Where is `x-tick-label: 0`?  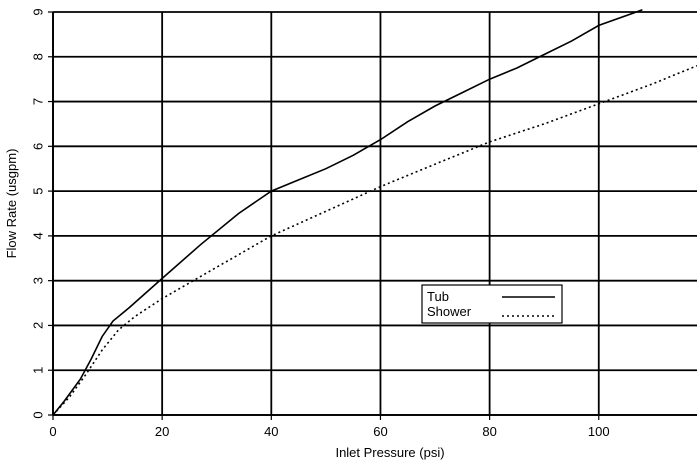
x-tick-label: 0 is located at coordinates (52, 431).